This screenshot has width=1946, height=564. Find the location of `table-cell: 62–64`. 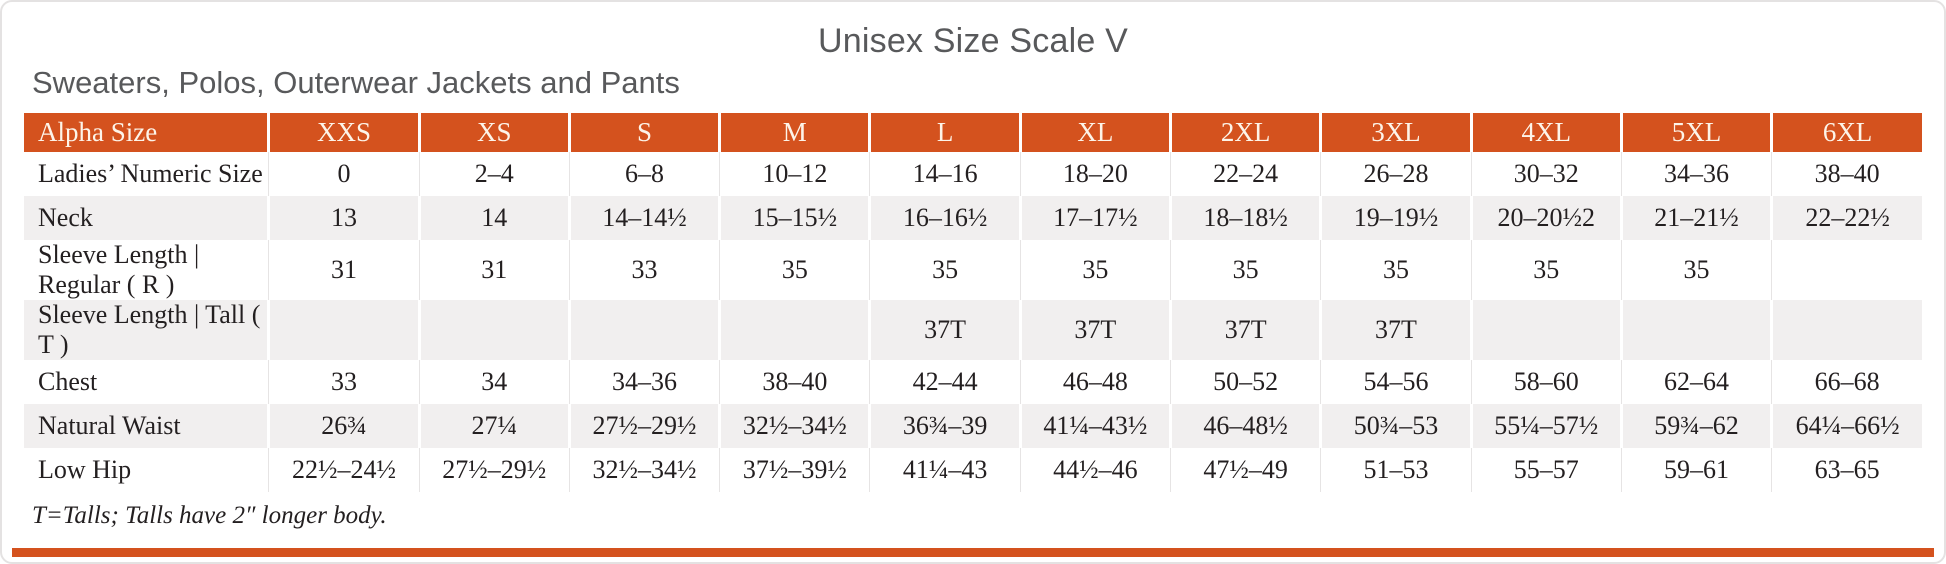

table-cell: 62–64 is located at coordinates (1696, 382).